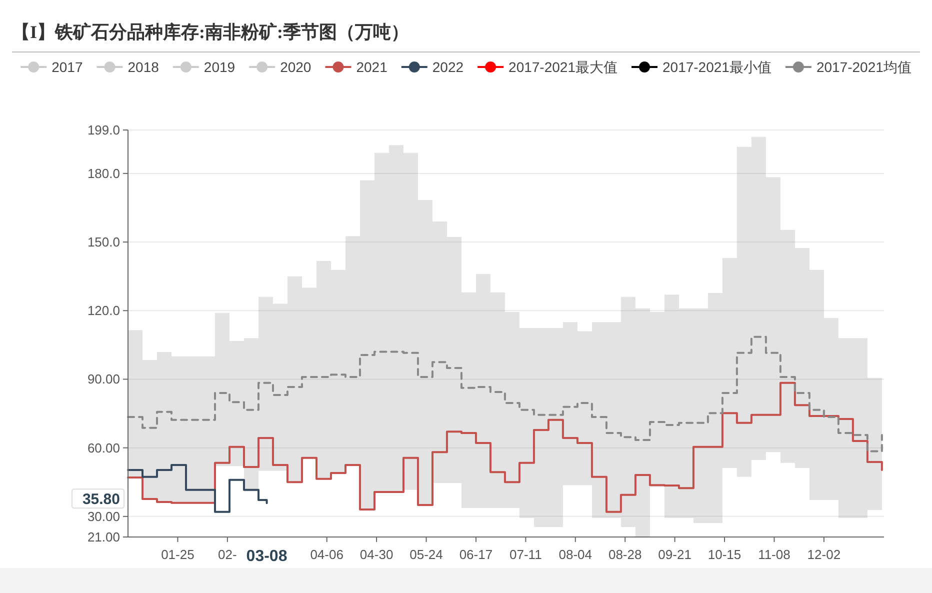 This screenshot has width=932, height=593. What do you see at coordinates (177, 554) in the screenshot?
I see `x-tick-label: 01-25` at bounding box center [177, 554].